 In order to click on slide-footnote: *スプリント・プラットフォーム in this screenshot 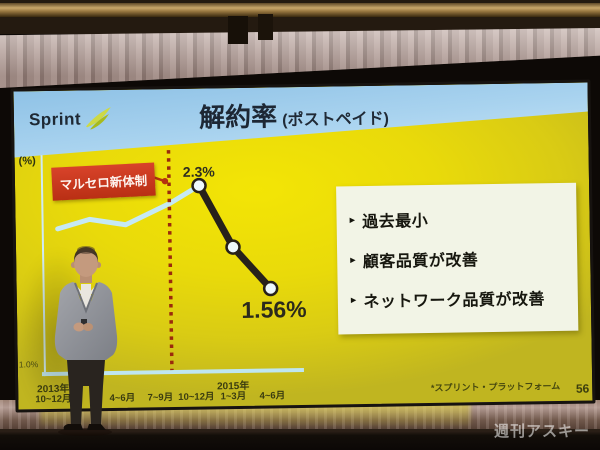, I will do `click(495, 387)`.